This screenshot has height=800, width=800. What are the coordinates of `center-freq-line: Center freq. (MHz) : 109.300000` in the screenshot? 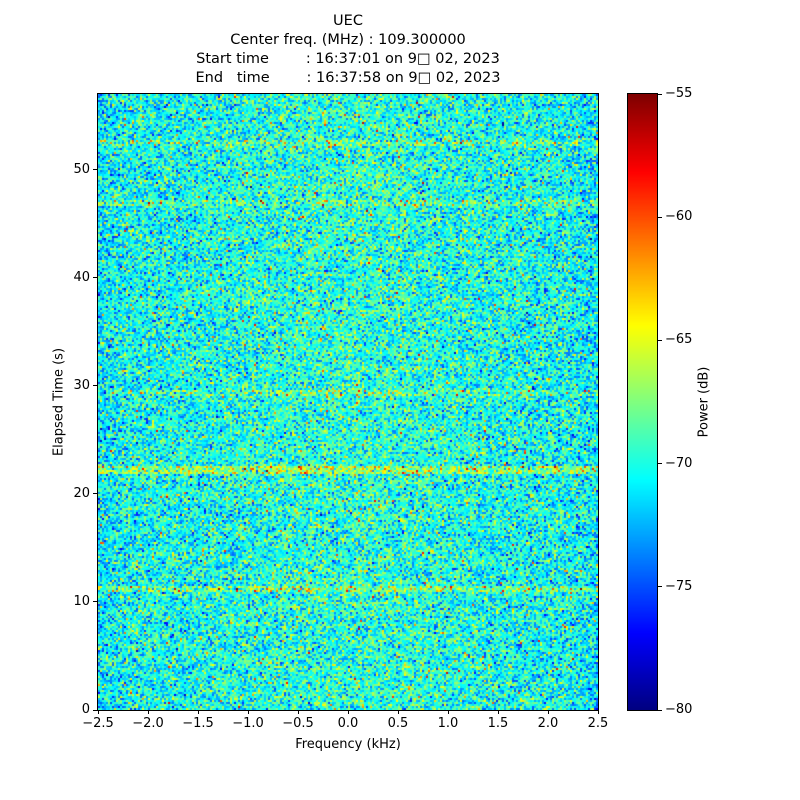 It's located at (348, 40).